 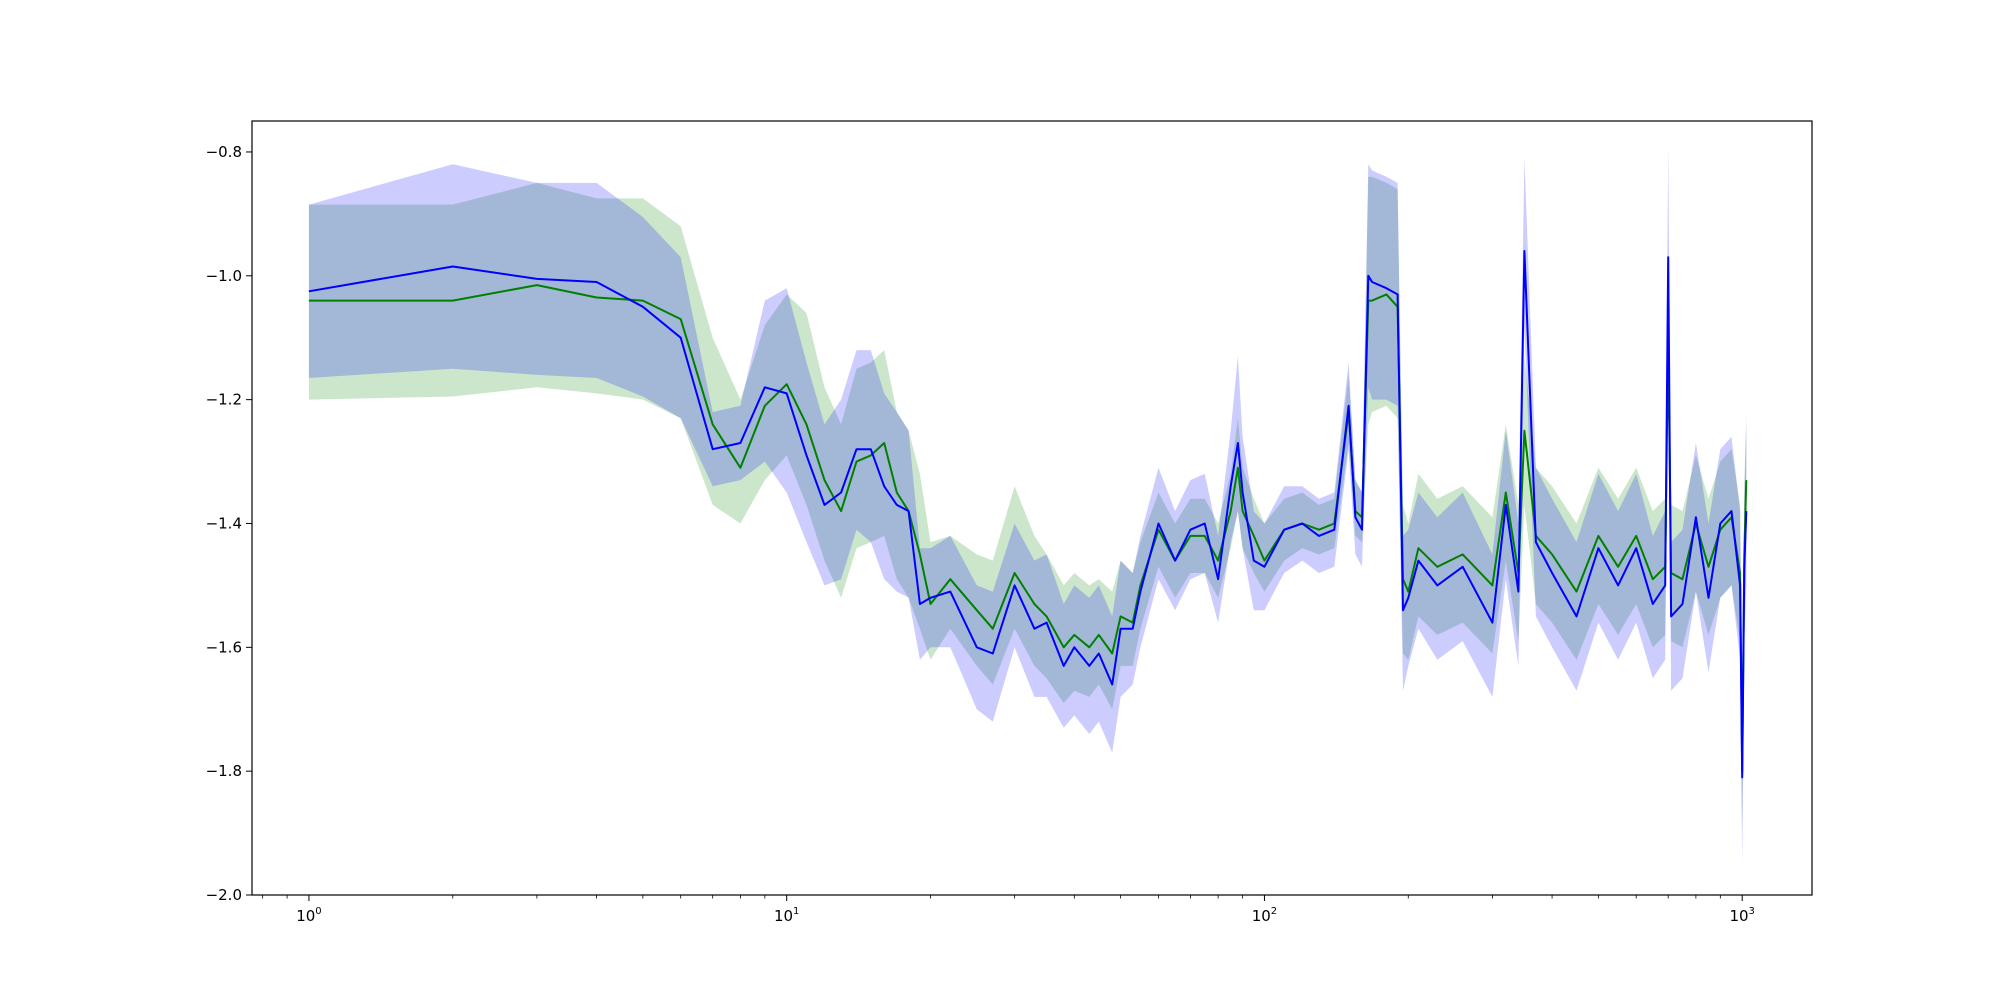 What do you see at coordinates (224, 152) in the screenshot?
I see `y-tick-label: −0.8` at bounding box center [224, 152].